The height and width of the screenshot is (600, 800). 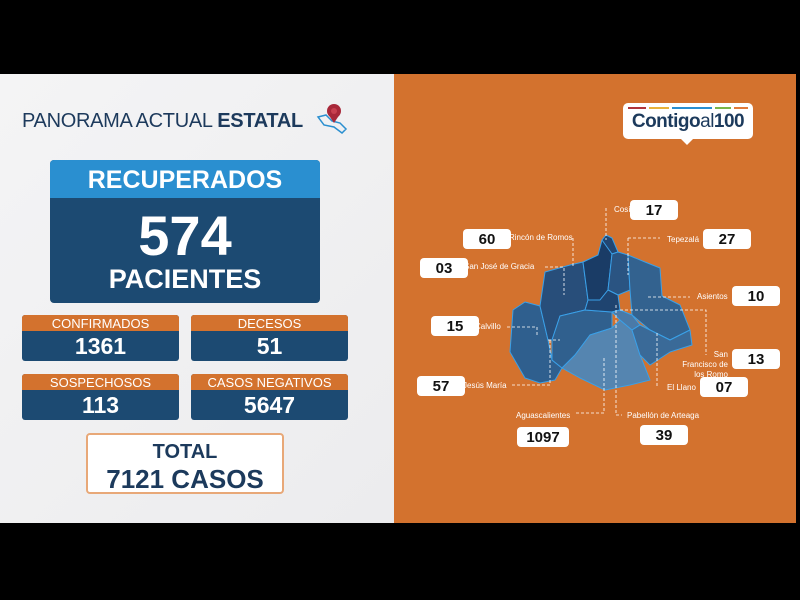 What do you see at coordinates (664, 435) in the screenshot?
I see `pabellon-de-arteaga-value: 39` at bounding box center [664, 435].